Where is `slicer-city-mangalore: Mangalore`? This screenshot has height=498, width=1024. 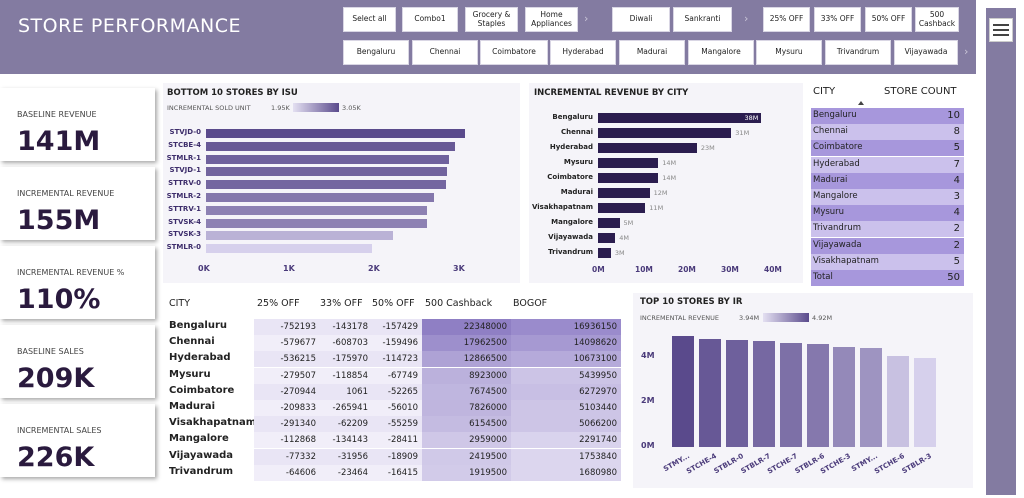 slicer-city-mangalore: Mangalore is located at coordinates (721, 52).